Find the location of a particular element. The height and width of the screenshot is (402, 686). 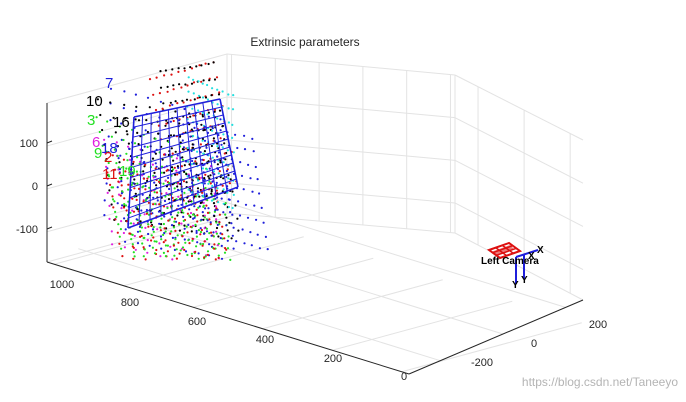

lateral-tick-label: 0 is located at coordinates (534, 344).